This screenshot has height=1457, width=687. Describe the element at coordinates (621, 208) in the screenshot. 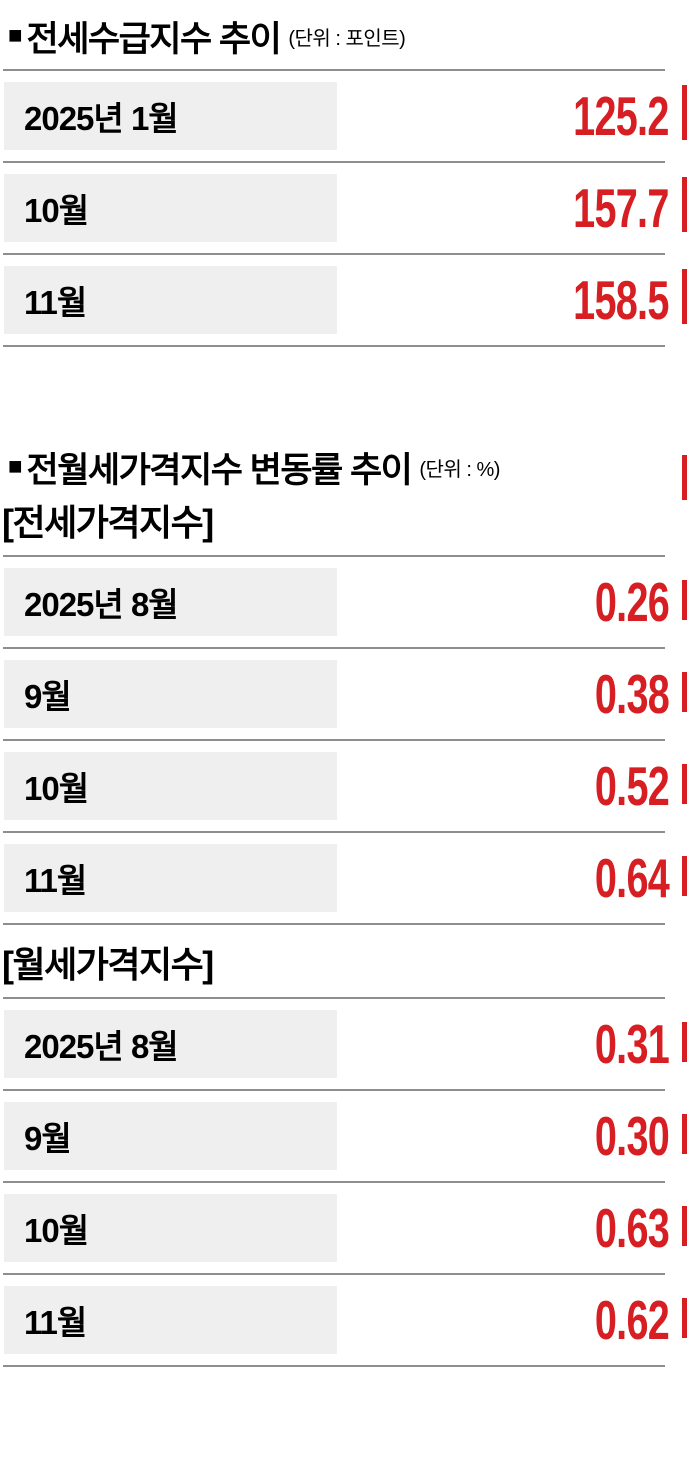

I see `row-value: 157.7` at that location.